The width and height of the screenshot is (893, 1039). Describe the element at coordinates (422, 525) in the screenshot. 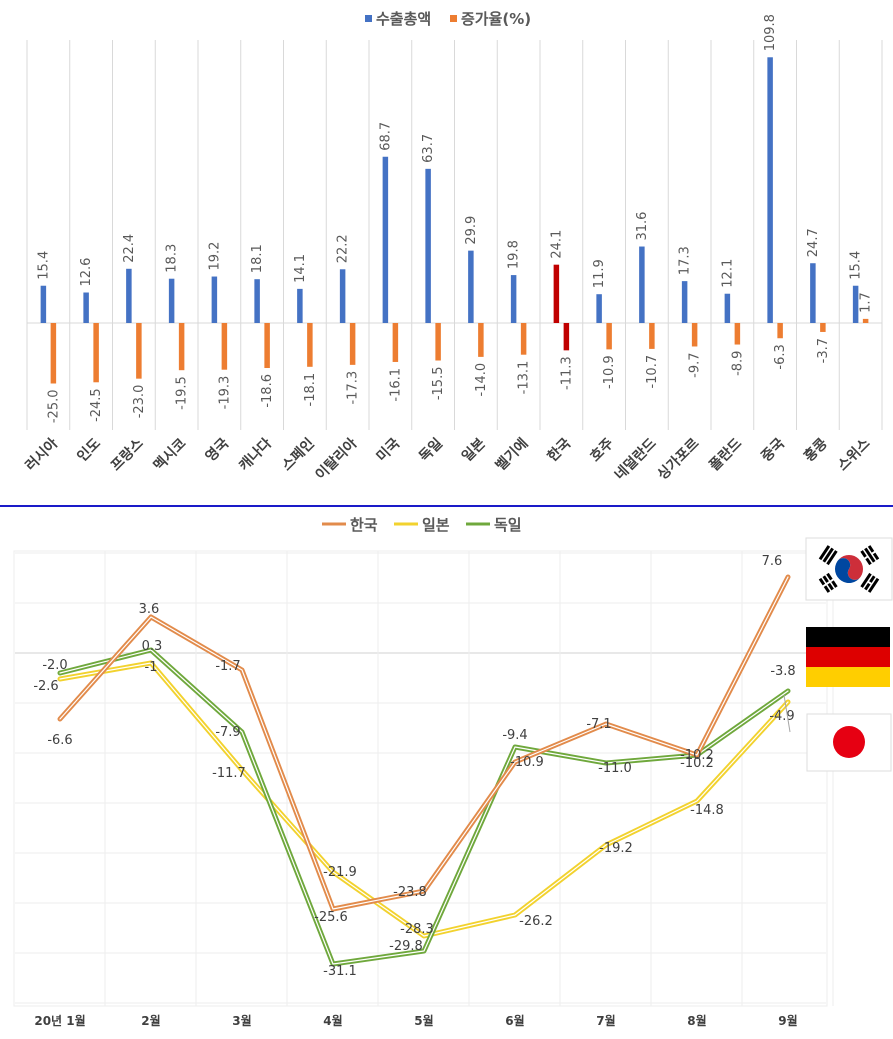

I see `line-chart-legend: 한국 일본 독일` at that location.